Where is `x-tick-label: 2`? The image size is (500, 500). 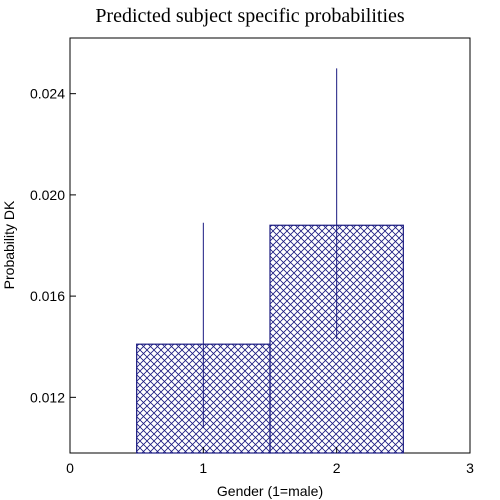 x-tick-label: 2 is located at coordinates (337, 468).